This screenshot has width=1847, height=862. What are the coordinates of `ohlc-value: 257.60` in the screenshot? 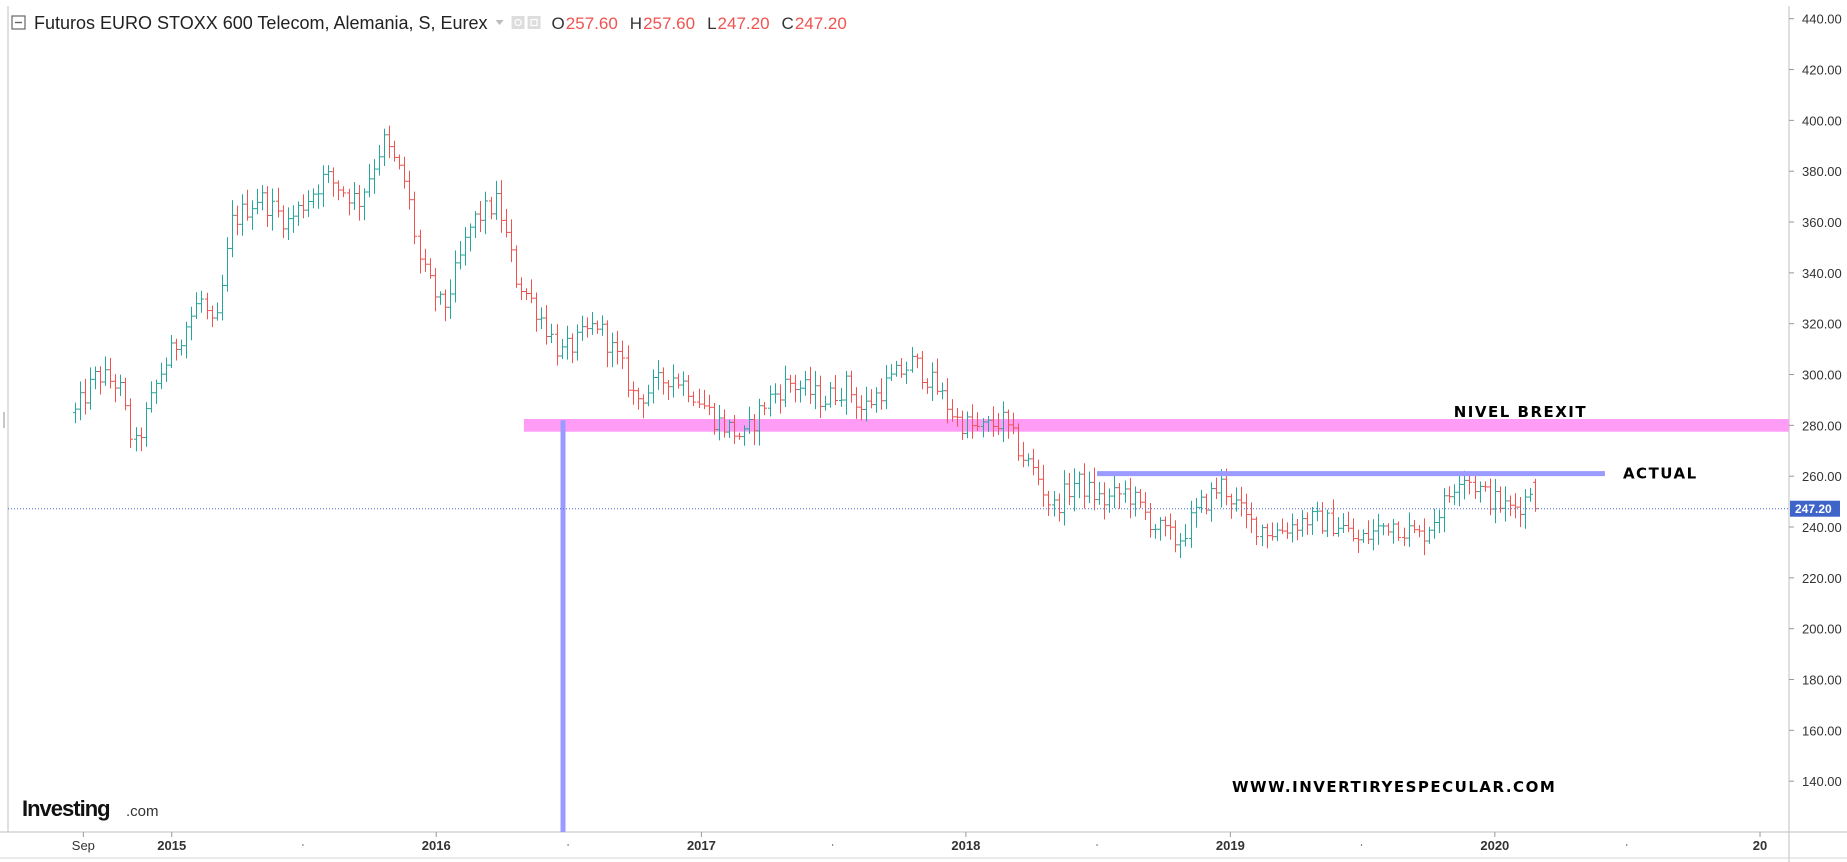 It's located at (669, 23).